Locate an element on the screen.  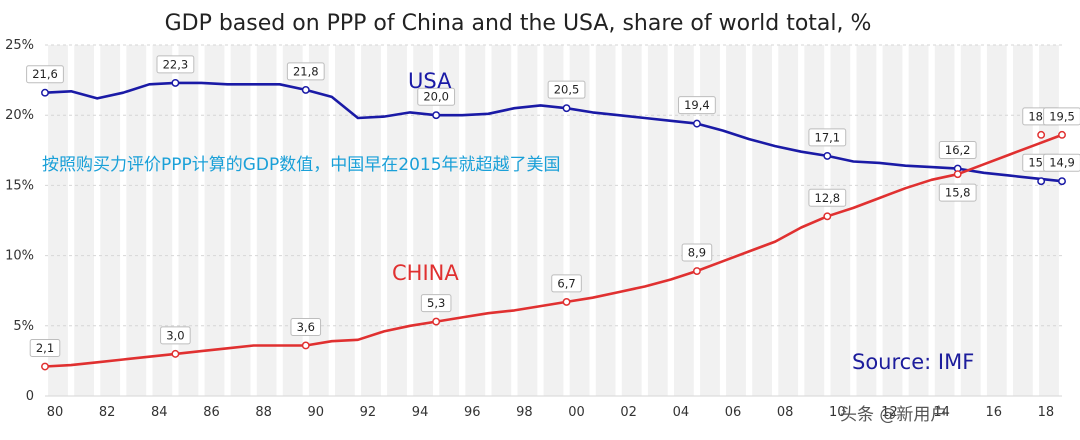
x-tick-label: 88 is located at coordinates (263, 412).